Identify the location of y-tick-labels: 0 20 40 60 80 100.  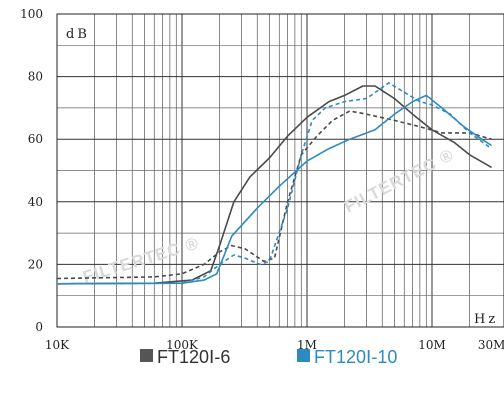
(31, 170).